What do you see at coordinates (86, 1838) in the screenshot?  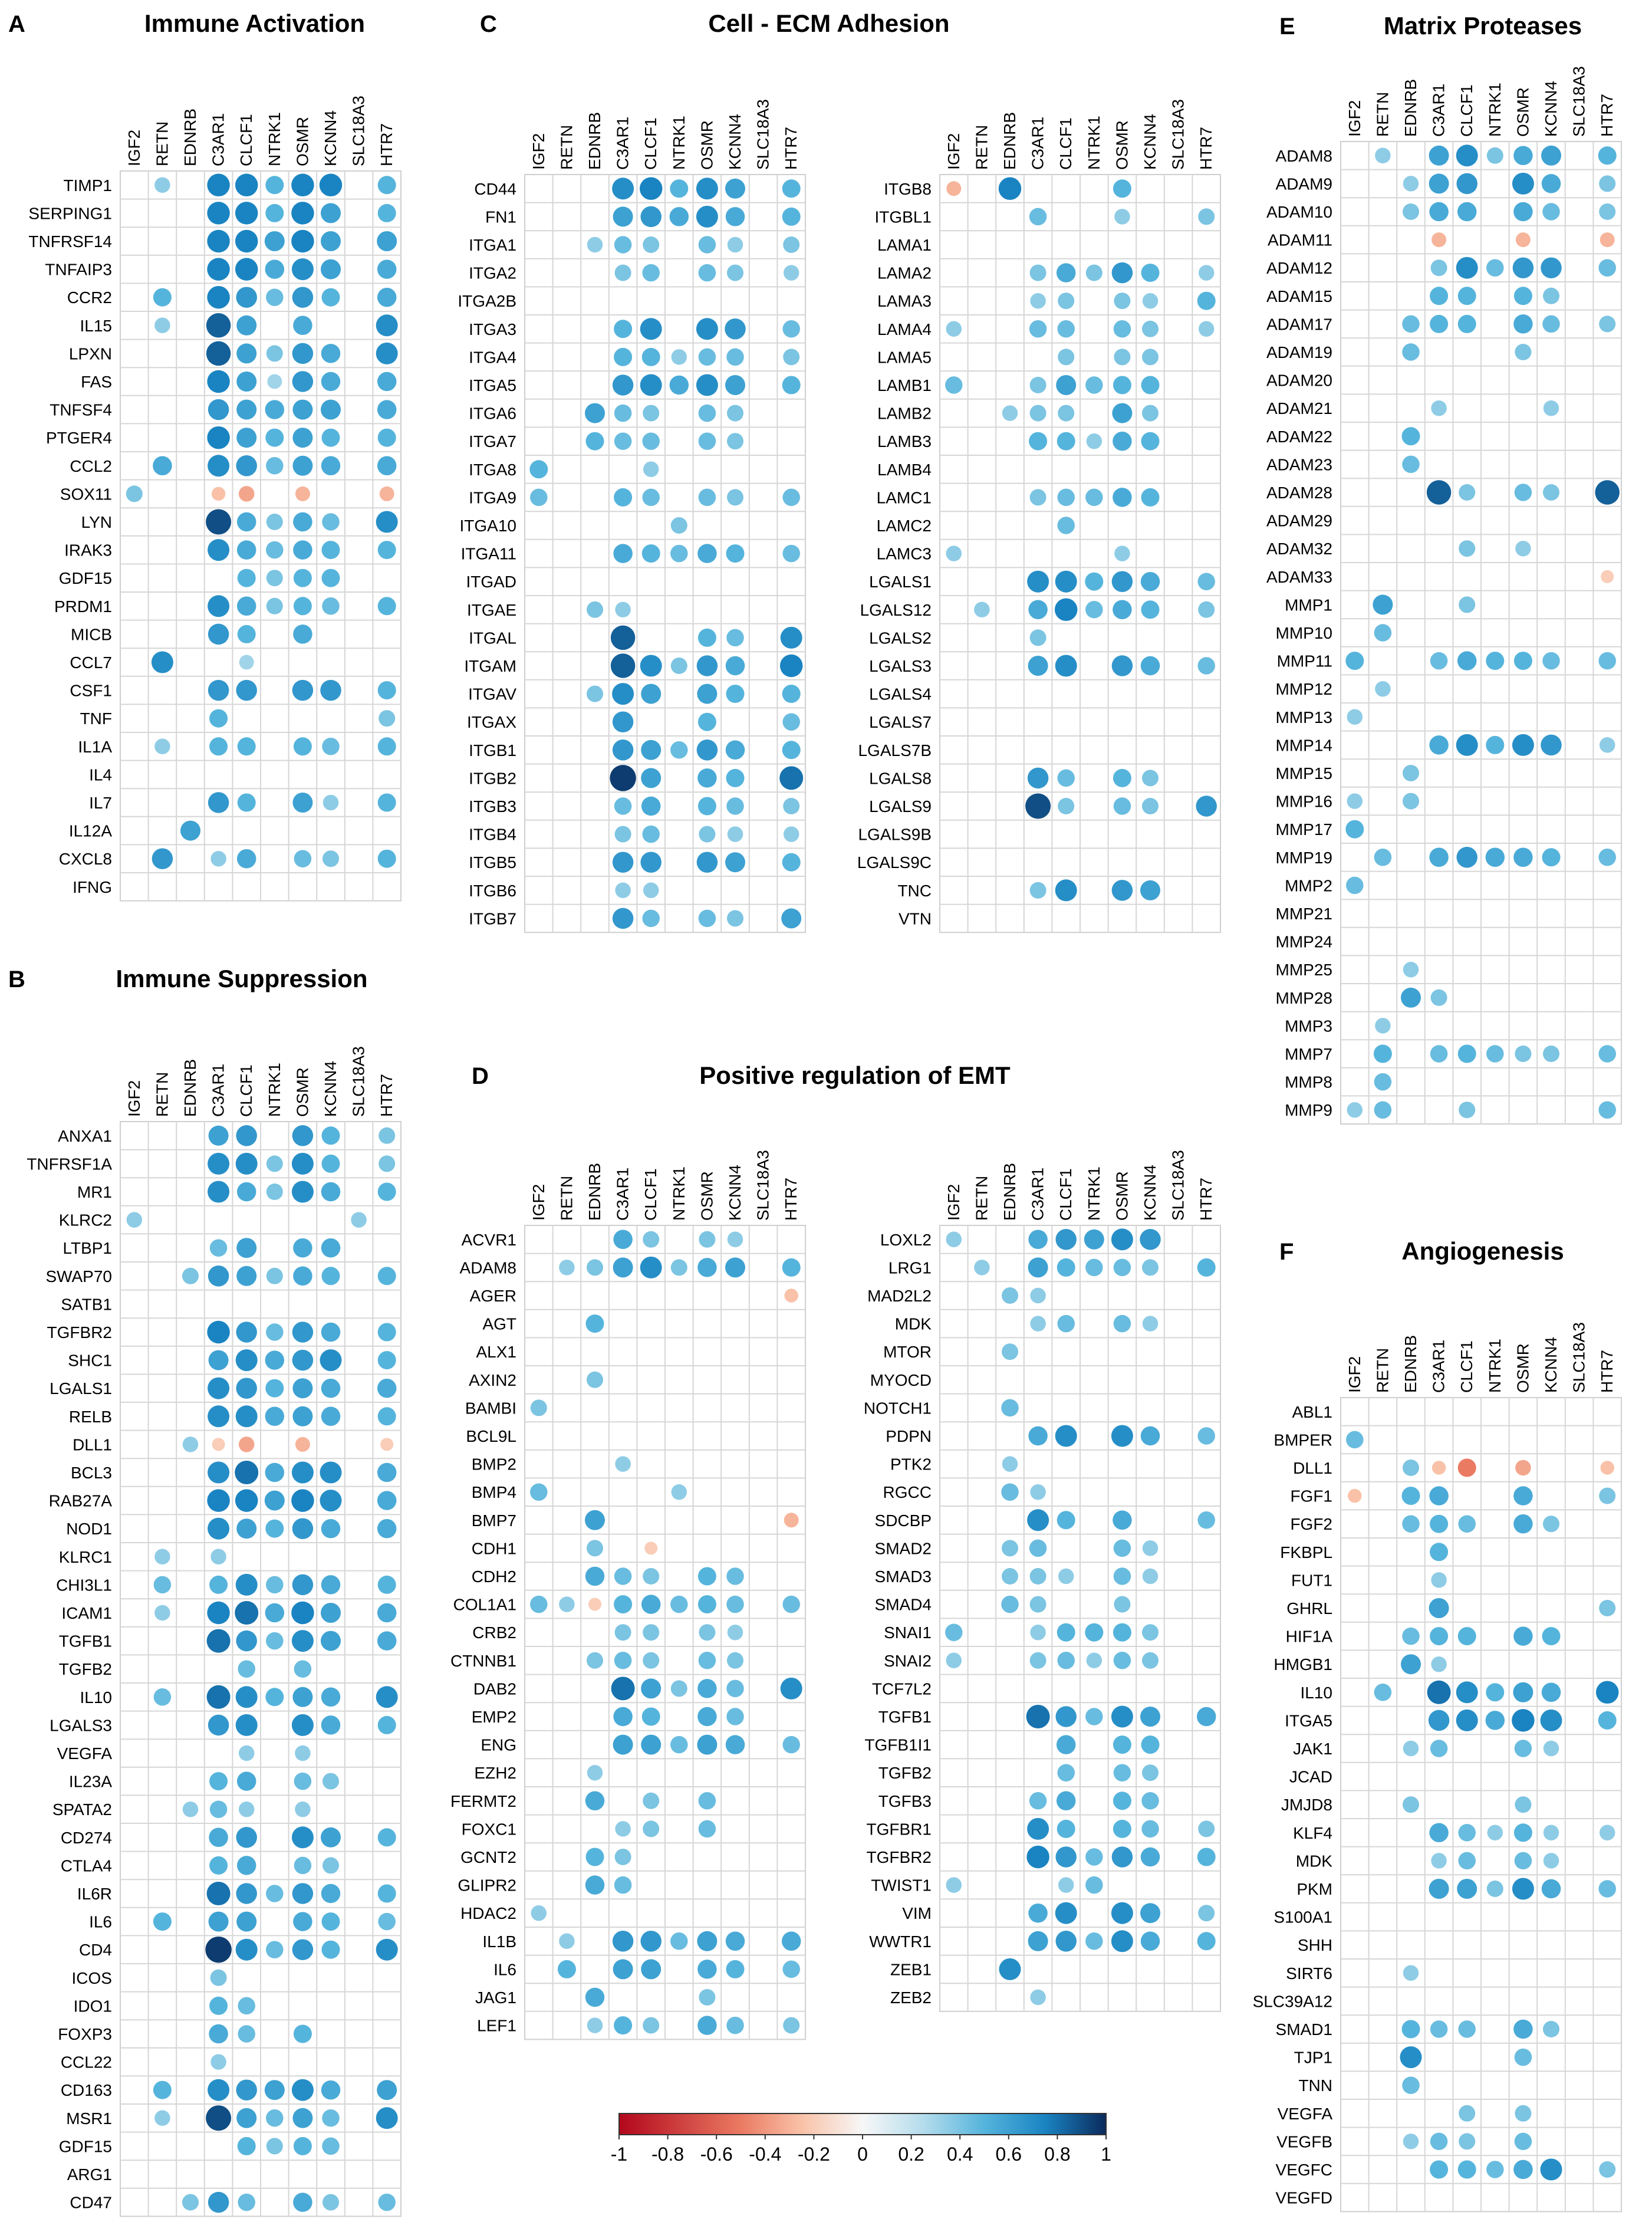 I see `row-label: CD274` at bounding box center [86, 1838].